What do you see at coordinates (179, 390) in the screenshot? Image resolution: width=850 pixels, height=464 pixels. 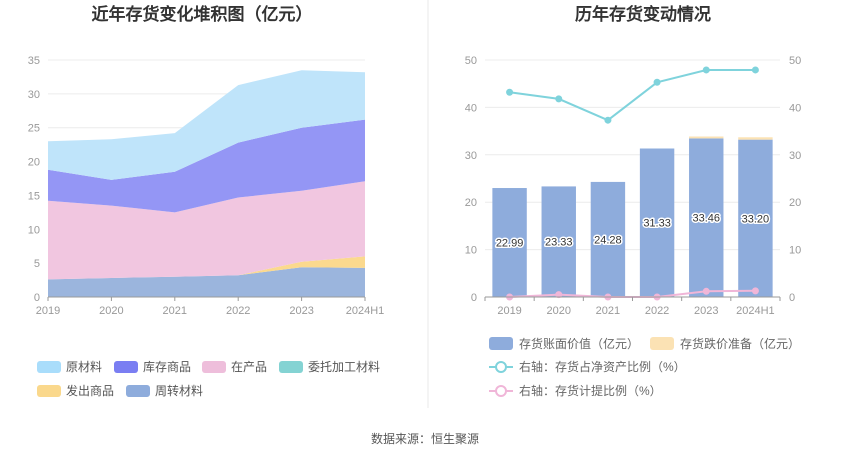 I see `legend-label-周转材料: 周转材料` at bounding box center [179, 390].